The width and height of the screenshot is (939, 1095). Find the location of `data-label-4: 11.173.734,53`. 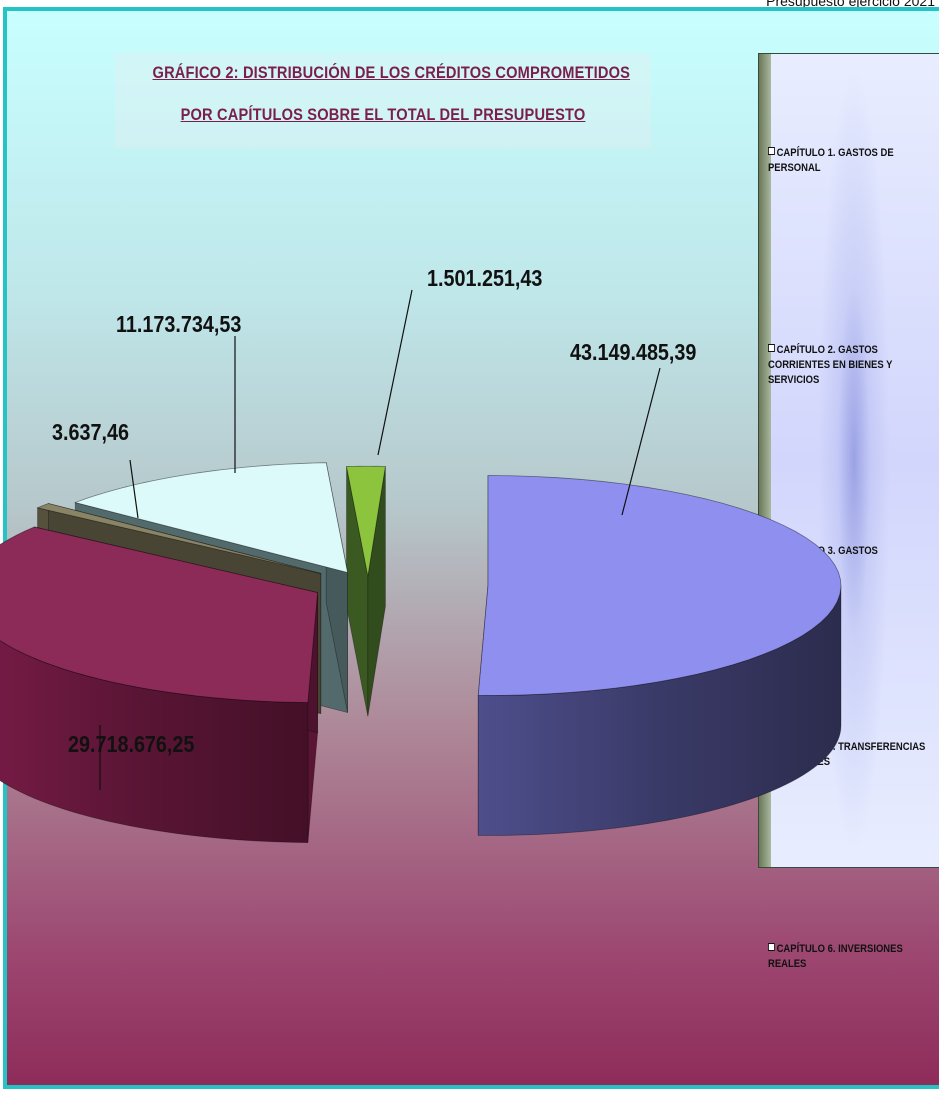

data-label-4: 11.173.734,53 is located at coordinates (178, 325).